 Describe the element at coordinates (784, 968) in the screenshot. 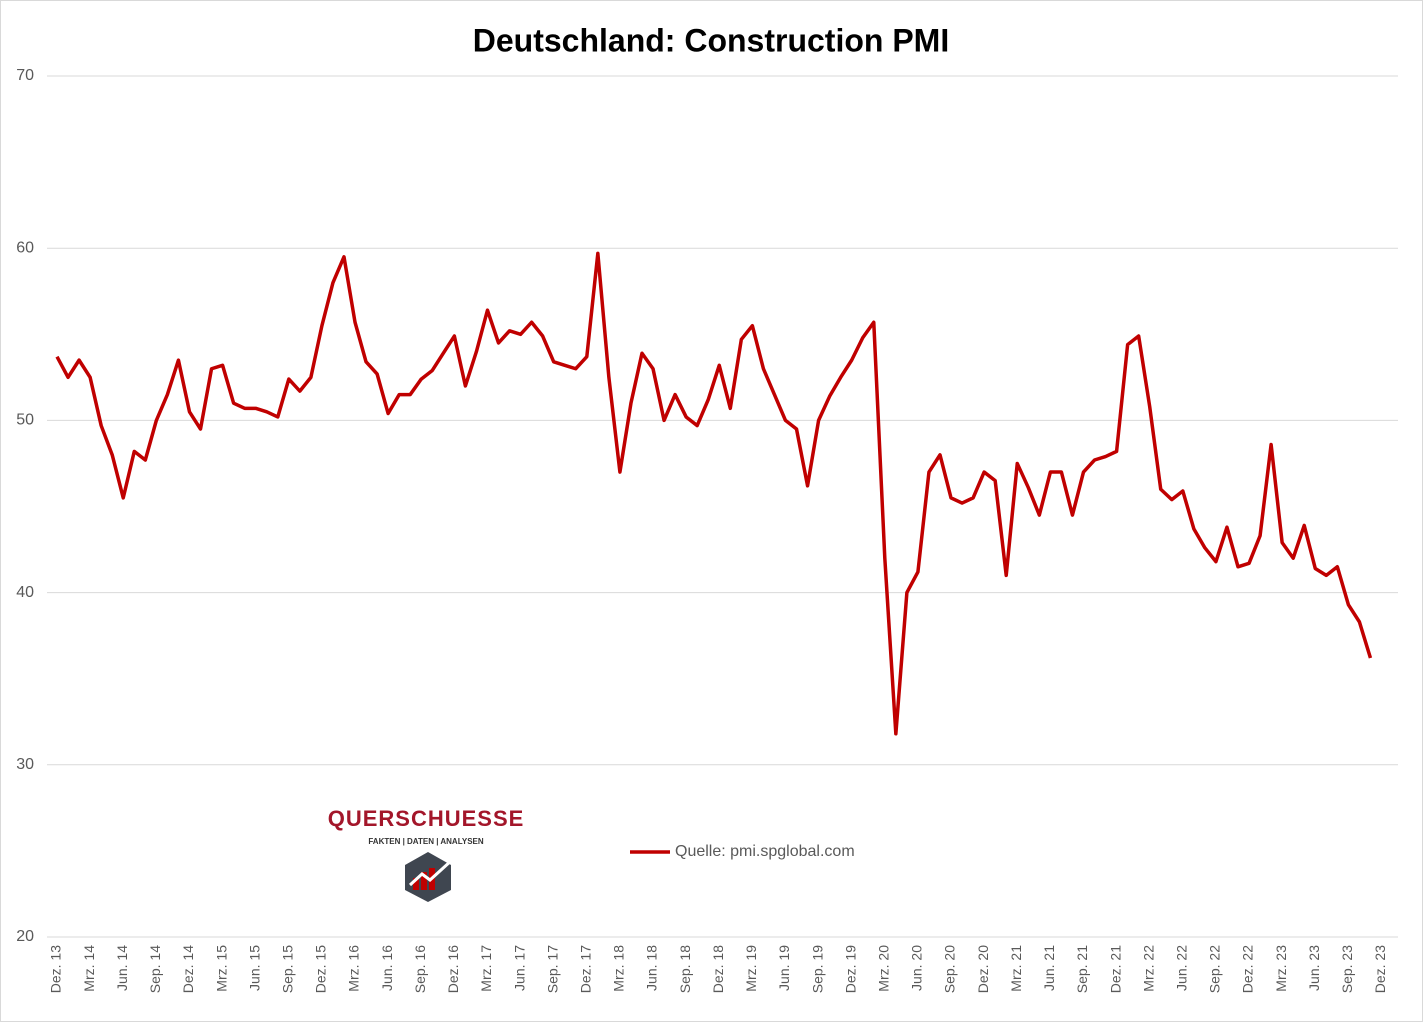

I see `x-tick-label: Jun. 19` at that location.